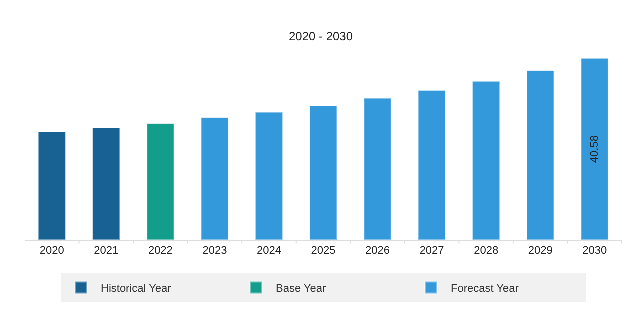 This screenshot has height=320, width=642. What do you see at coordinates (269, 251) in the screenshot?
I see `x-tick-label: 2024` at bounding box center [269, 251].